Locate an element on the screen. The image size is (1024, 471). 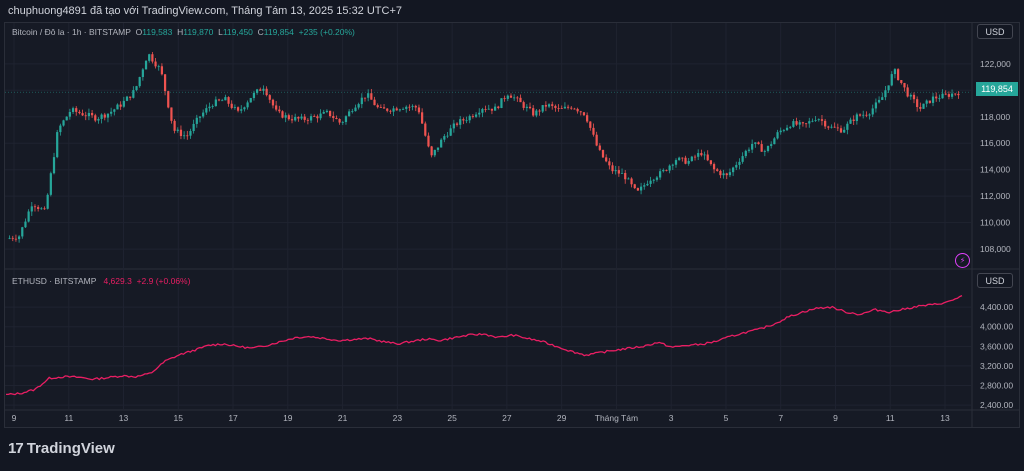
x-tick-label: 13 is located at coordinates (124, 418).